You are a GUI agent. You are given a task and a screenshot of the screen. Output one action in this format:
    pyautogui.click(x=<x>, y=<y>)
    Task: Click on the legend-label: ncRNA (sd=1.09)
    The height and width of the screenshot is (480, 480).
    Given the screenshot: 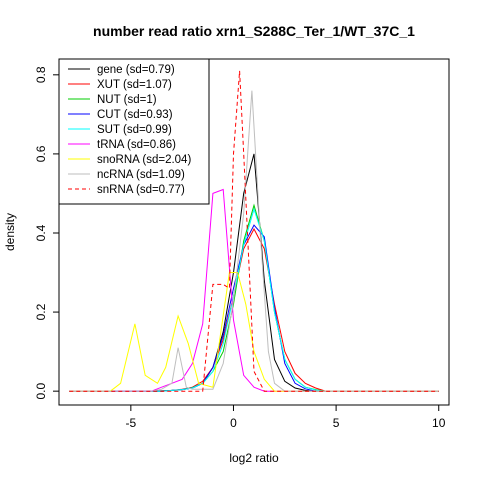 What is the action you would take?
    pyautogui.click(x=141, y=175)
    